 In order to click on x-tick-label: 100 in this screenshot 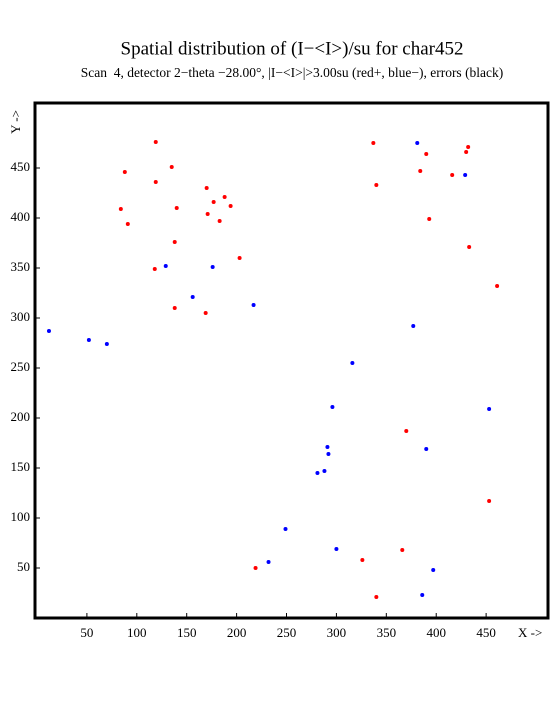, I will do `click(137, 632)`.